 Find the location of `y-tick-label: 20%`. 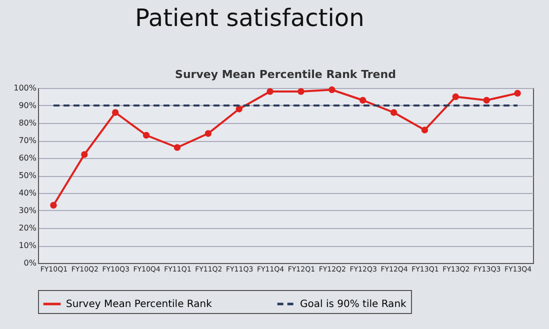

y-tick-label: 20% is located at coordinates (27, 228).